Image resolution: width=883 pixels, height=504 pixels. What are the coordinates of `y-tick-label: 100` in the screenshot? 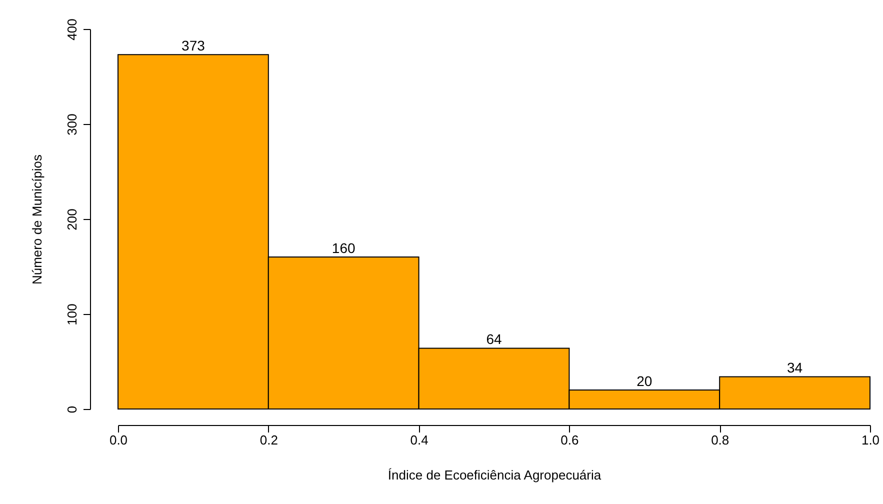 It's located at (72, 315).